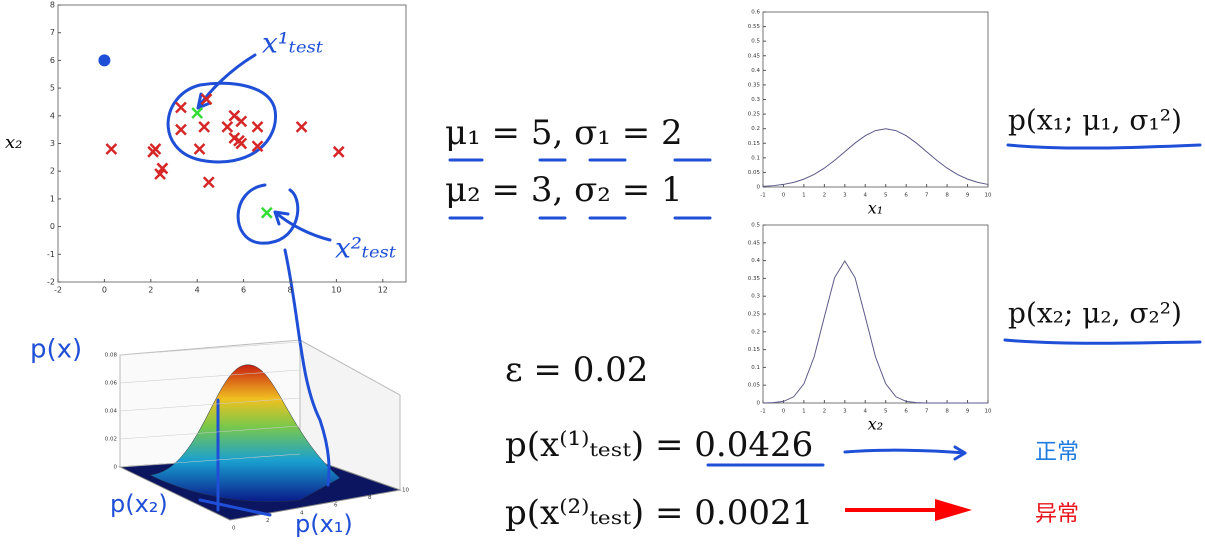 The height and width of the screenshot is (545, 1205). I want to click on y-tick-label: 0.2, so click(755, 332).